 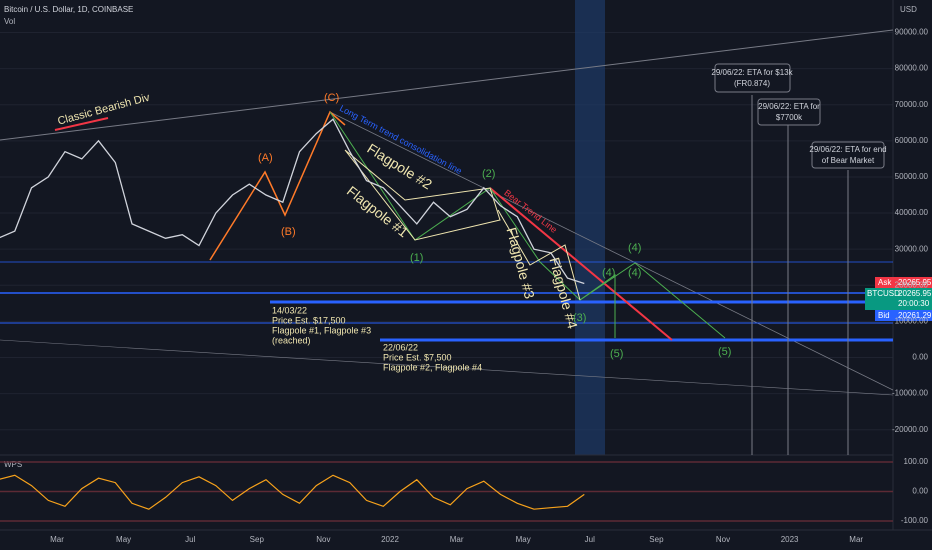 I want to click on bid-tag, so click(x=903, y=315).